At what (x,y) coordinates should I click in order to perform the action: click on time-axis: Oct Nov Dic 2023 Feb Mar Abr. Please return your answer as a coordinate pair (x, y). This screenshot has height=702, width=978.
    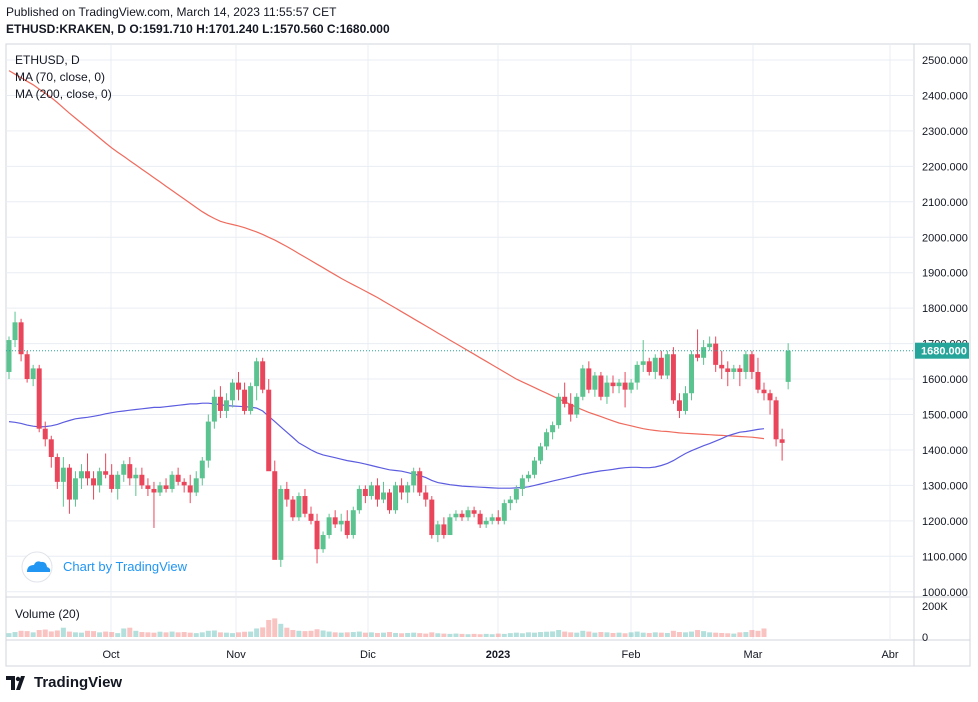
    Looking at the image, I should click on (500, 655).